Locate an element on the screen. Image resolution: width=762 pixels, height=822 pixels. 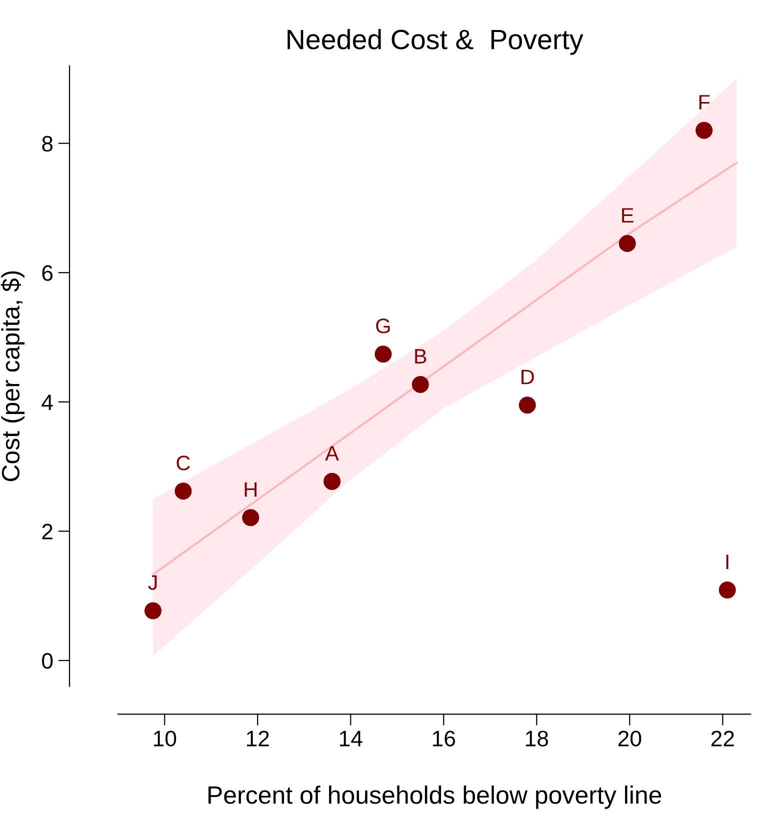
x-tick-label: 18 is located at coordinates (537, 738).